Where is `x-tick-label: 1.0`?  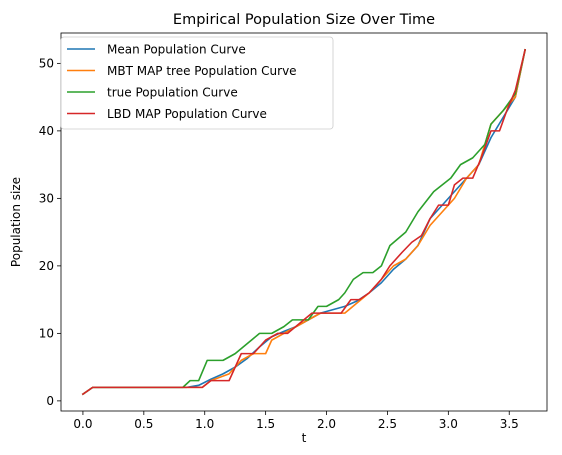
x-tick-label: 1.0 is located at coordinates (204, 424).